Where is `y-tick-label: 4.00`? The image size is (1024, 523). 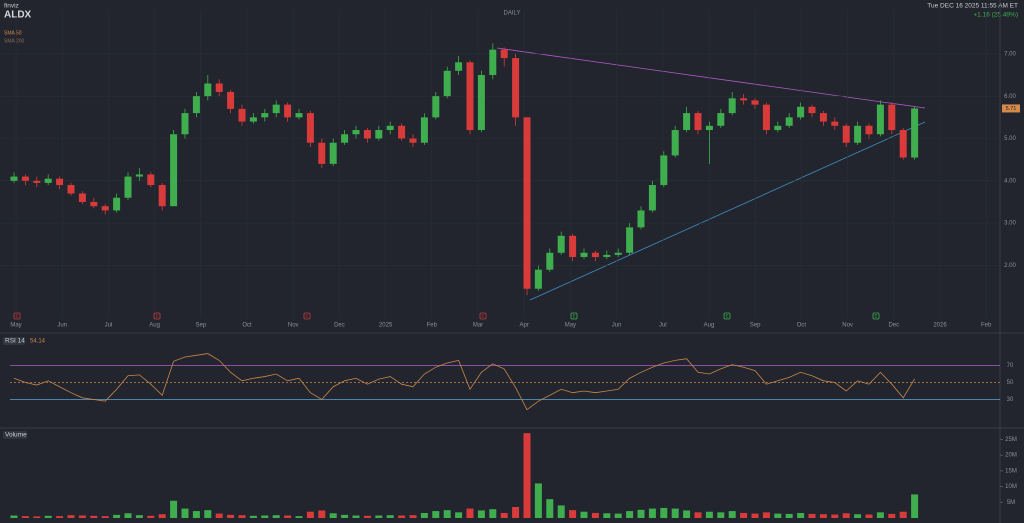 y-tick-label: 4.00 is located at coordinates (1010, 181).